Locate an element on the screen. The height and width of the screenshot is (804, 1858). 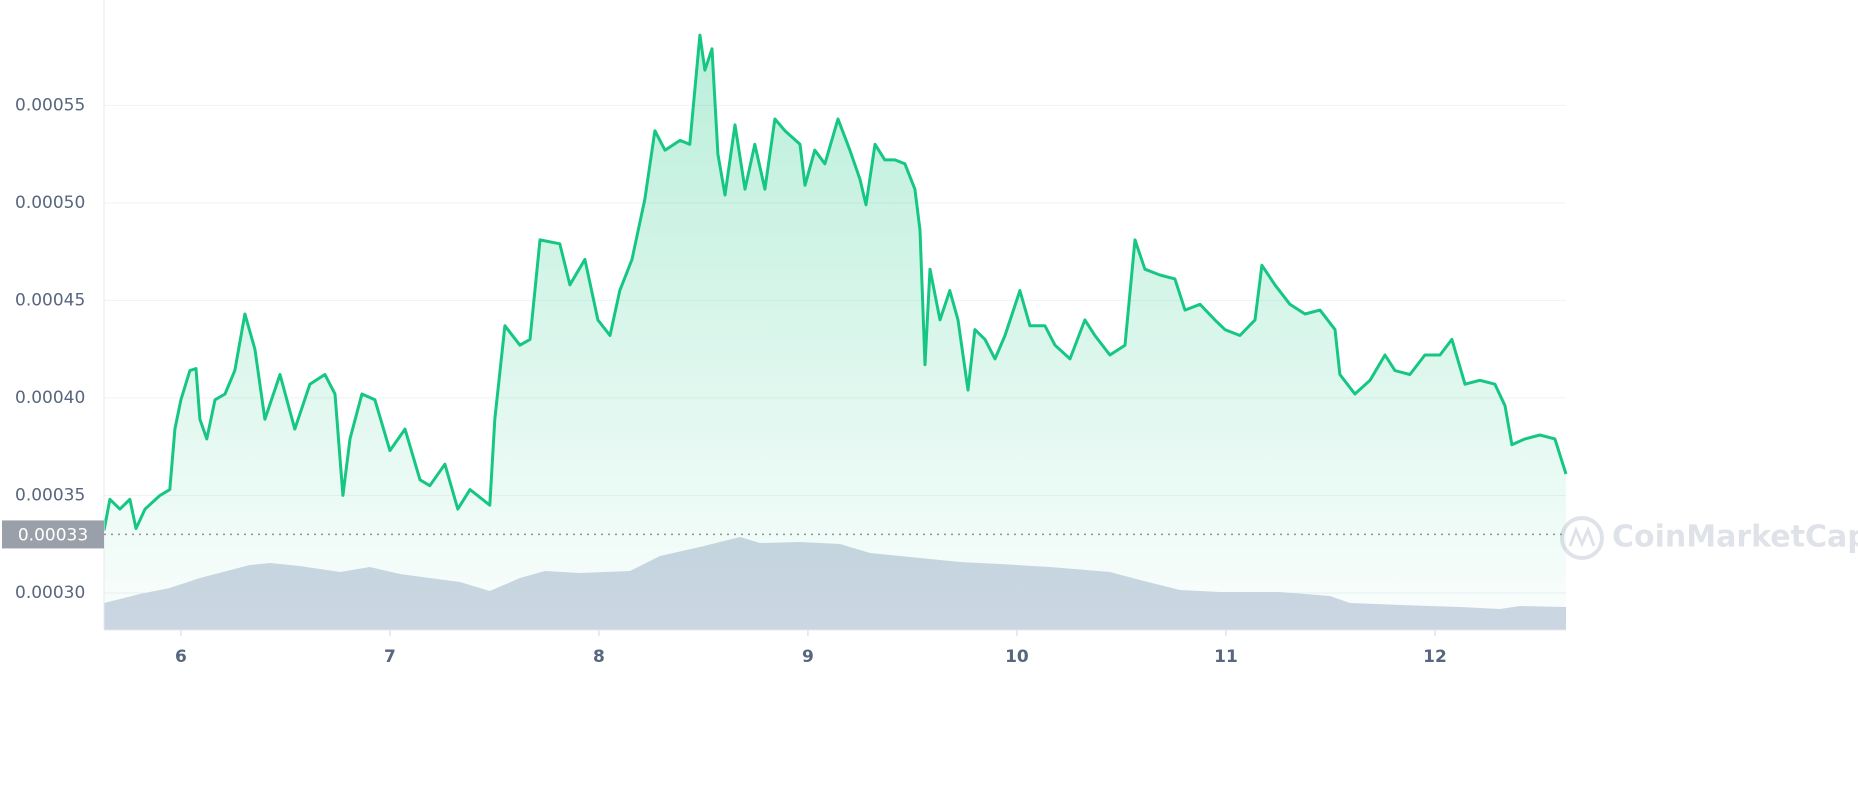
x-tick-label: 11 is located at coordinates (1226, 657).